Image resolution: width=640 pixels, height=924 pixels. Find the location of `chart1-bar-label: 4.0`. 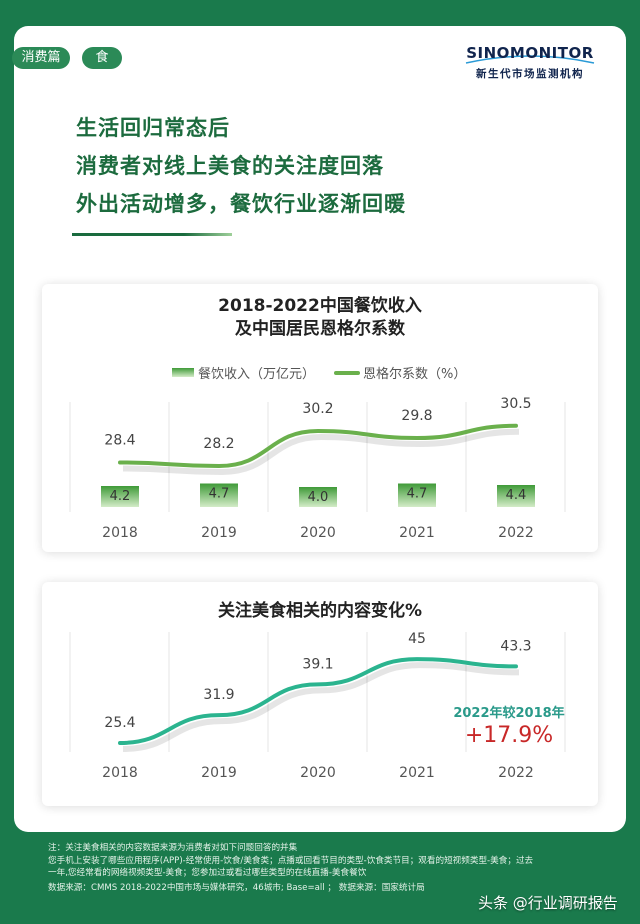

chart1-bar-label: 4.0 is located at coordinates (318, 497).